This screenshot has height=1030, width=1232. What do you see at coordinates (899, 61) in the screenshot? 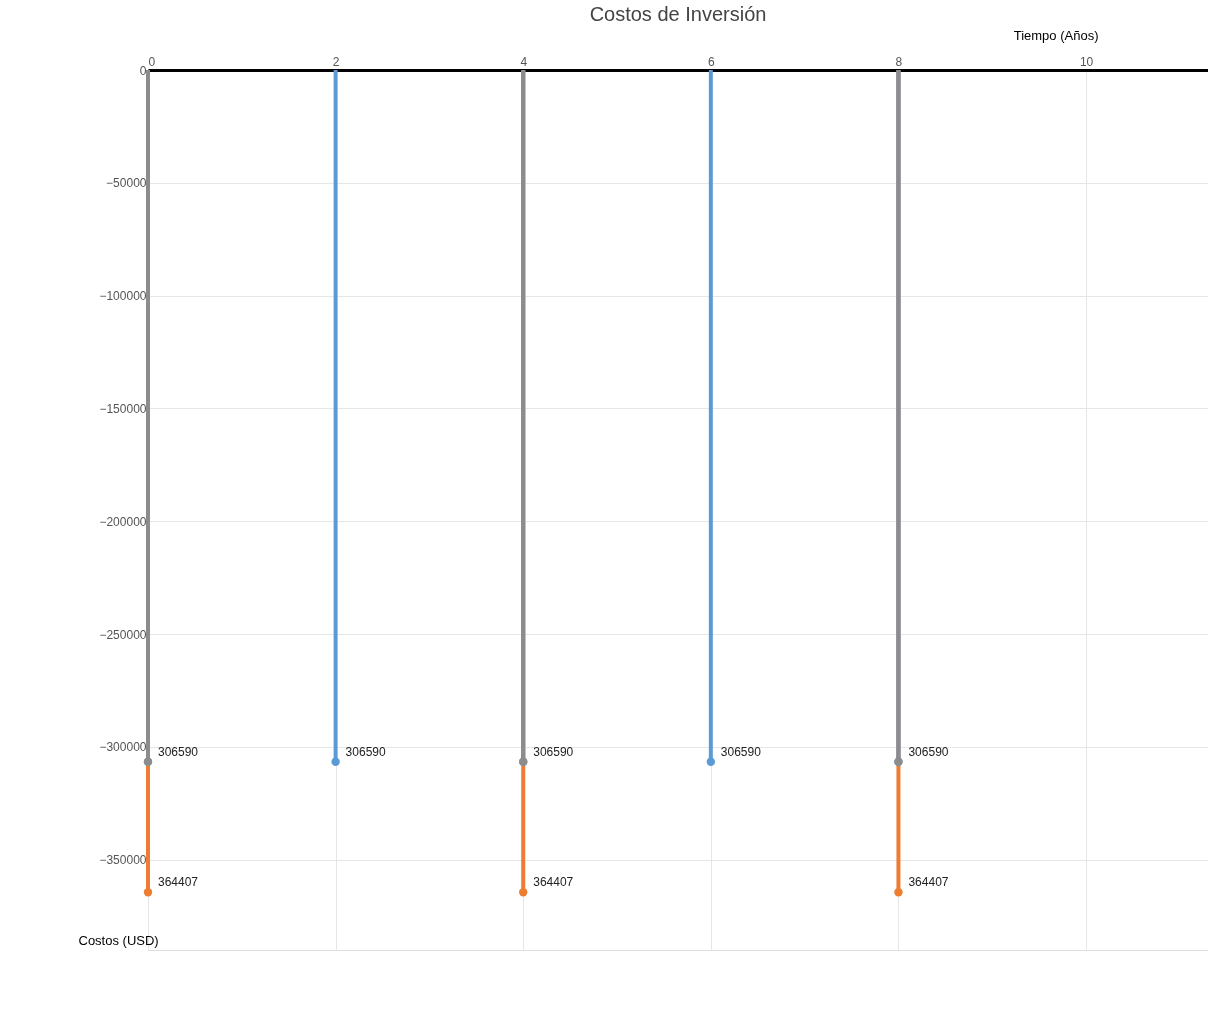
I see `x-tick-label: 8` at bounding box center [899, 61].